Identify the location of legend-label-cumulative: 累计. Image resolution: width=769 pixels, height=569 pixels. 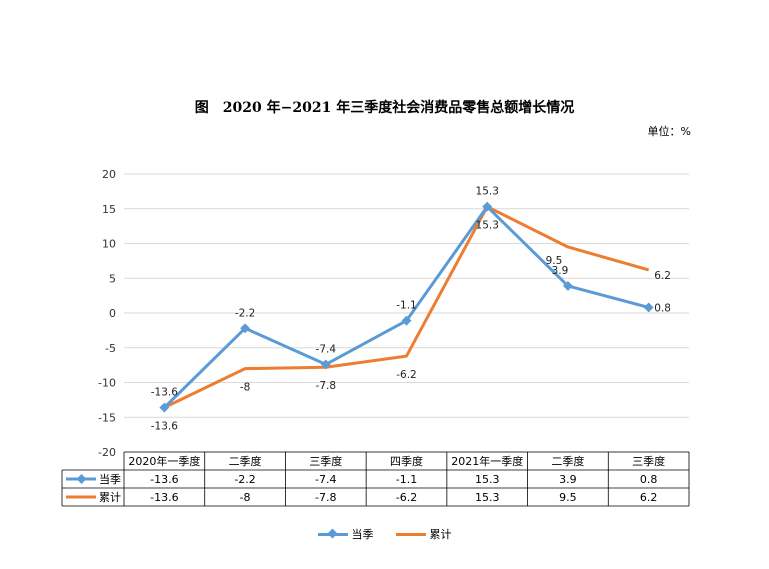
(440, 534).